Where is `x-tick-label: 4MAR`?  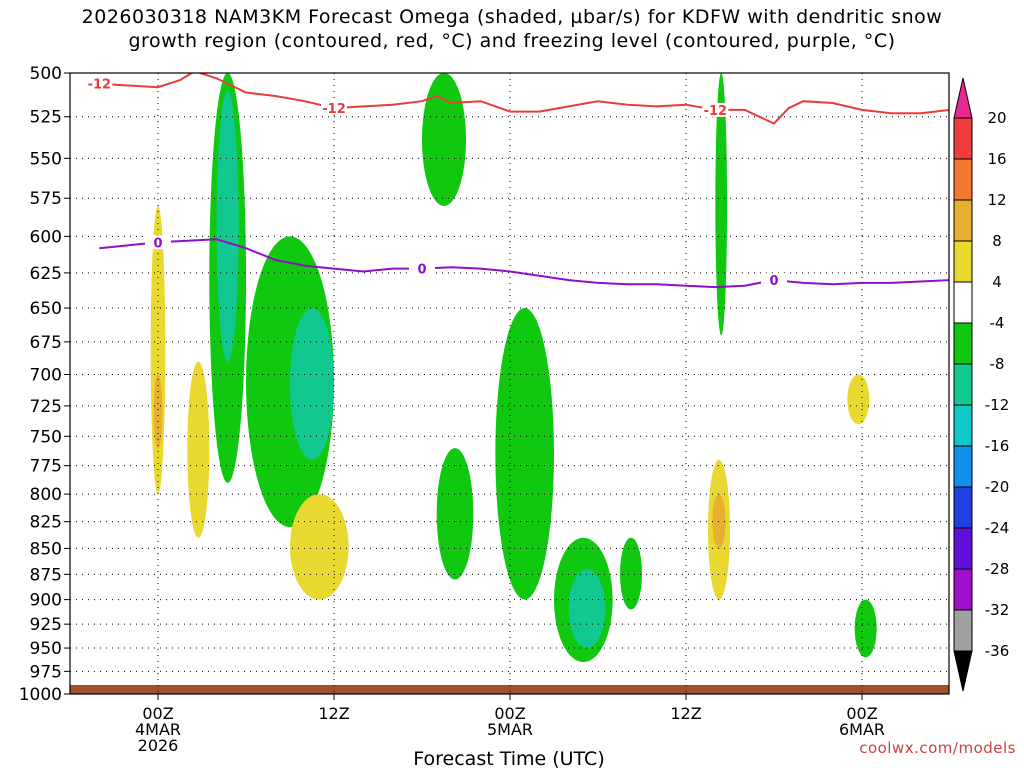
x-tick-label: 4MAR is located at coordinates (158, 729).